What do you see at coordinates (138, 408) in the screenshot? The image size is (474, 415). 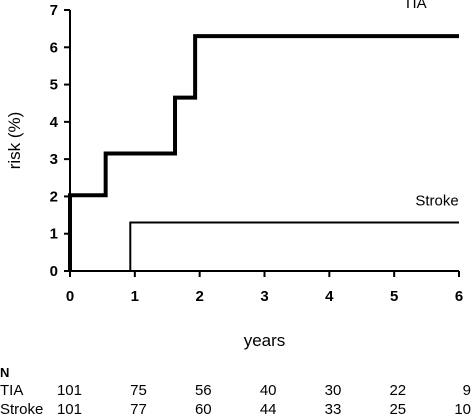 I see `n-cell: 77` at bounding box center [138, 408].